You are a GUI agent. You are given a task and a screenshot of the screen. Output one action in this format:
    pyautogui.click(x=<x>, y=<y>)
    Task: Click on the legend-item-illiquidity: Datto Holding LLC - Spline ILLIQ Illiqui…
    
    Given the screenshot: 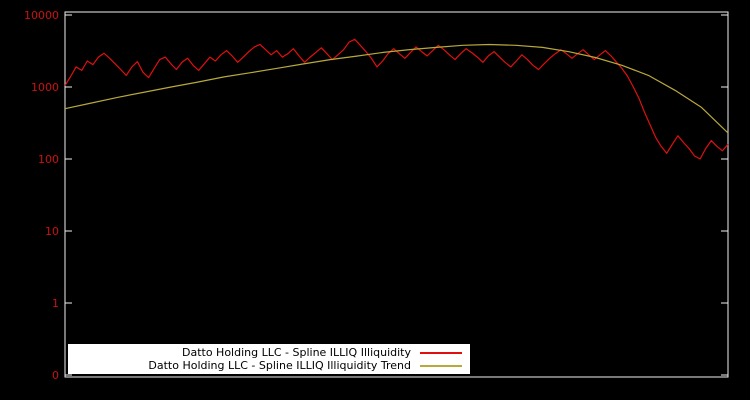 What is the action you would take?
    pyautogui.click(x=269, y=352)
    